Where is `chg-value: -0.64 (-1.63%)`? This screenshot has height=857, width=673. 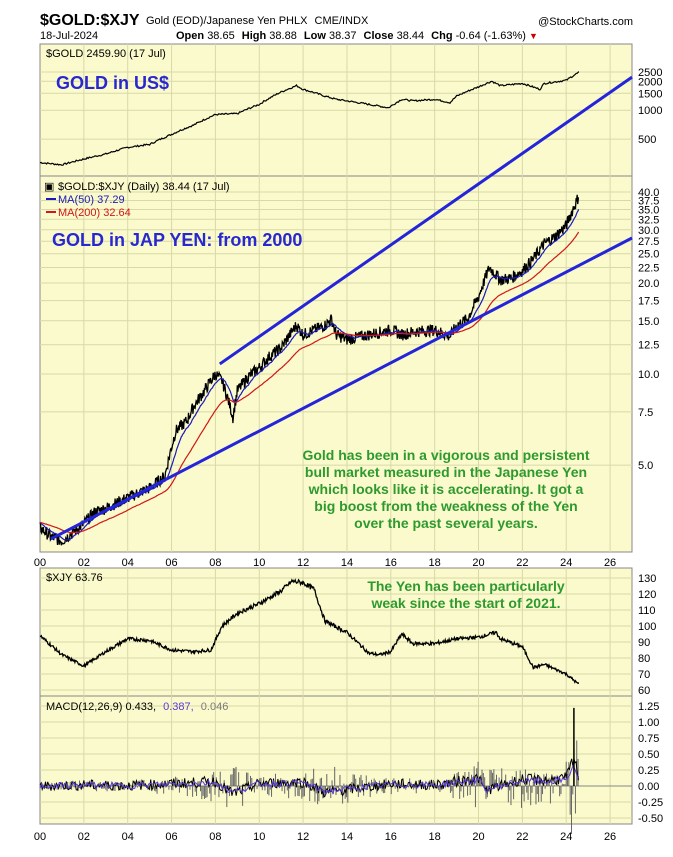
chg-value: -0.64 (-1.63%) is located at coordinates (490, 36).